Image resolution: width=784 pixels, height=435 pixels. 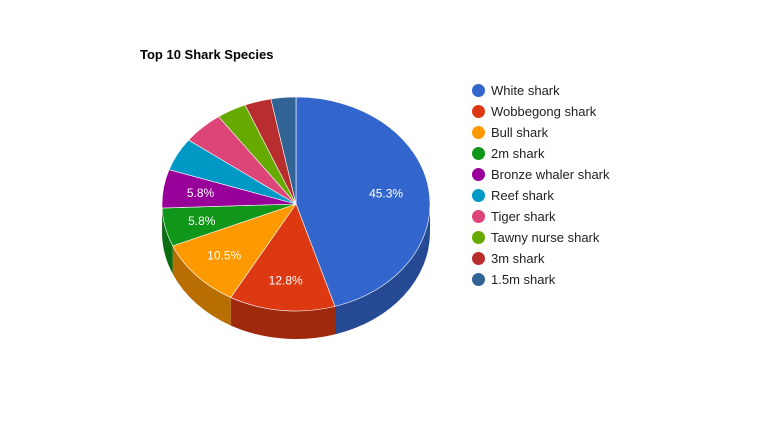 I want to click on legend-label: Reef shark, so click(x=522, y=195).